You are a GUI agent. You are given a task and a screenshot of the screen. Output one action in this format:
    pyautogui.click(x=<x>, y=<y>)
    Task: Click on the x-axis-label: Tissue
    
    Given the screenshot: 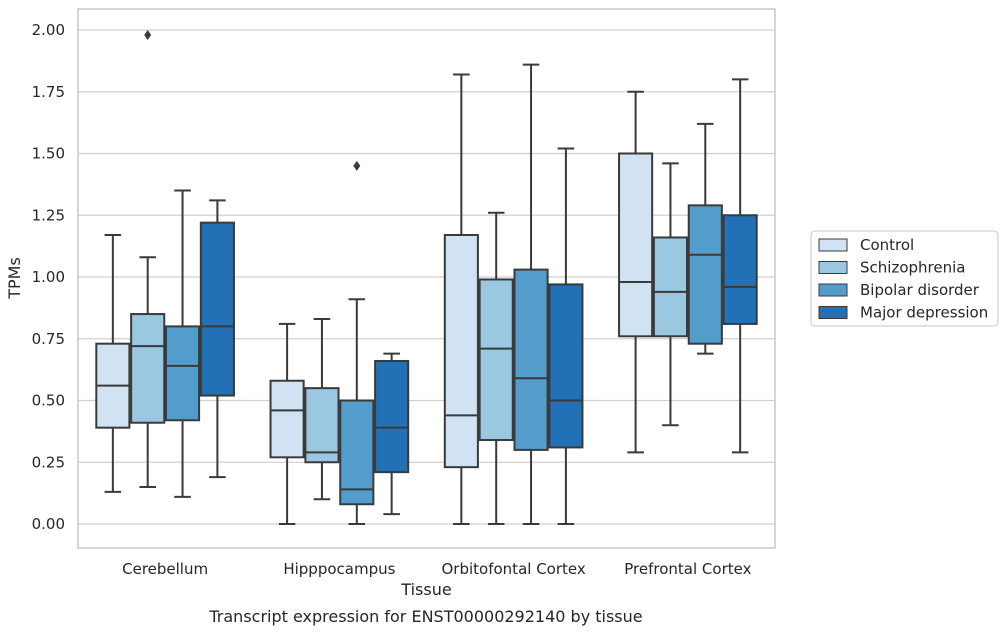 What is the action you would take?
    pyautogui.click(x=425, y=589)
    